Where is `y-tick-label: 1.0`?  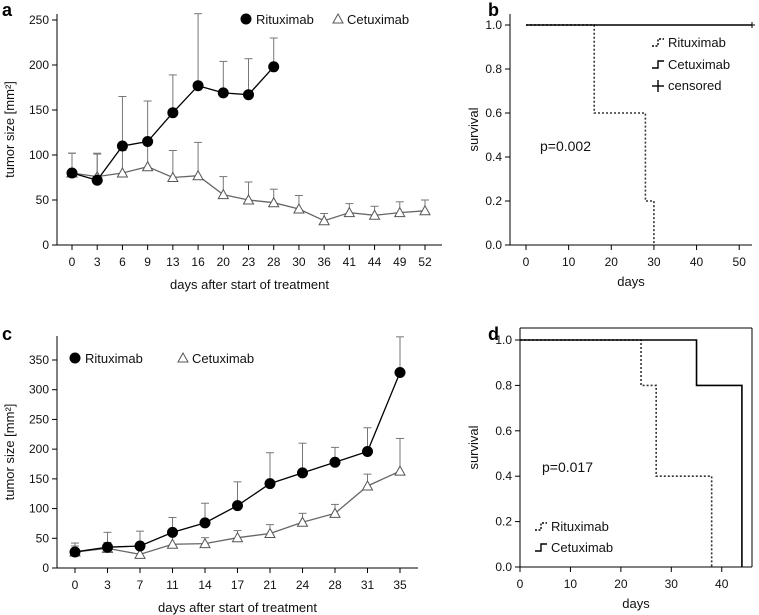 y-tick-label: 1.0 is located at coordinates (493, 25).